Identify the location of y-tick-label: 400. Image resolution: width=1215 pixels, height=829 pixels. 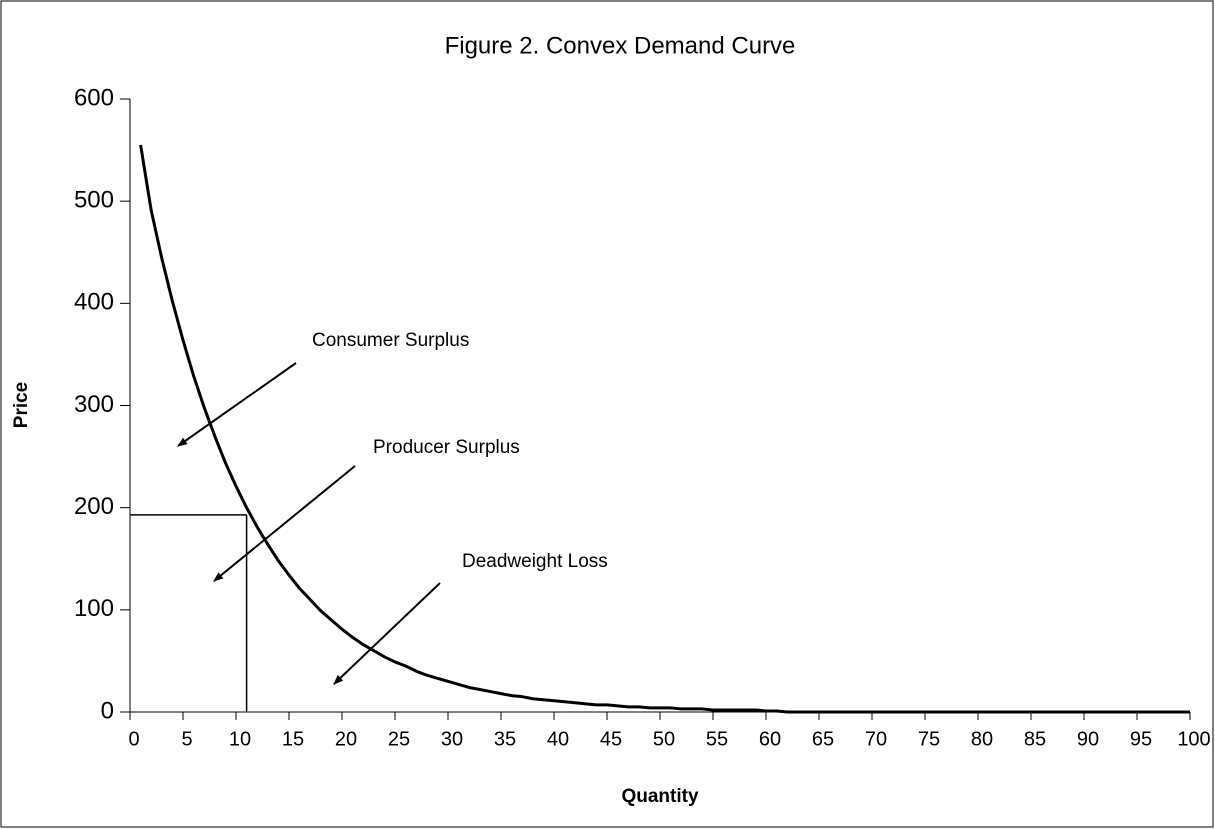
(94, 302).